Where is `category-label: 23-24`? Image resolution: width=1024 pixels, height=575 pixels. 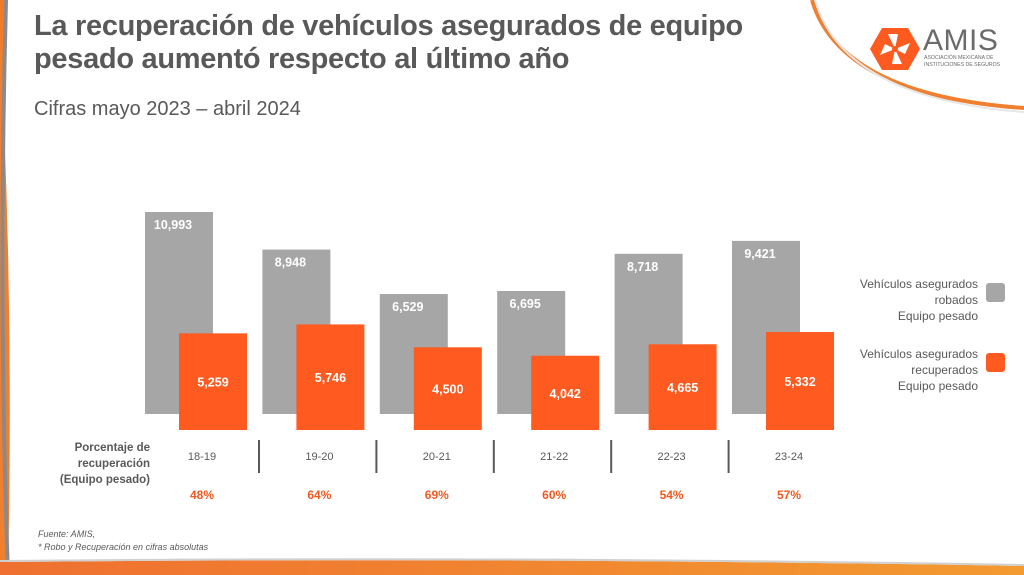
category-label: 23-24 is located at coordinates (789, 457).